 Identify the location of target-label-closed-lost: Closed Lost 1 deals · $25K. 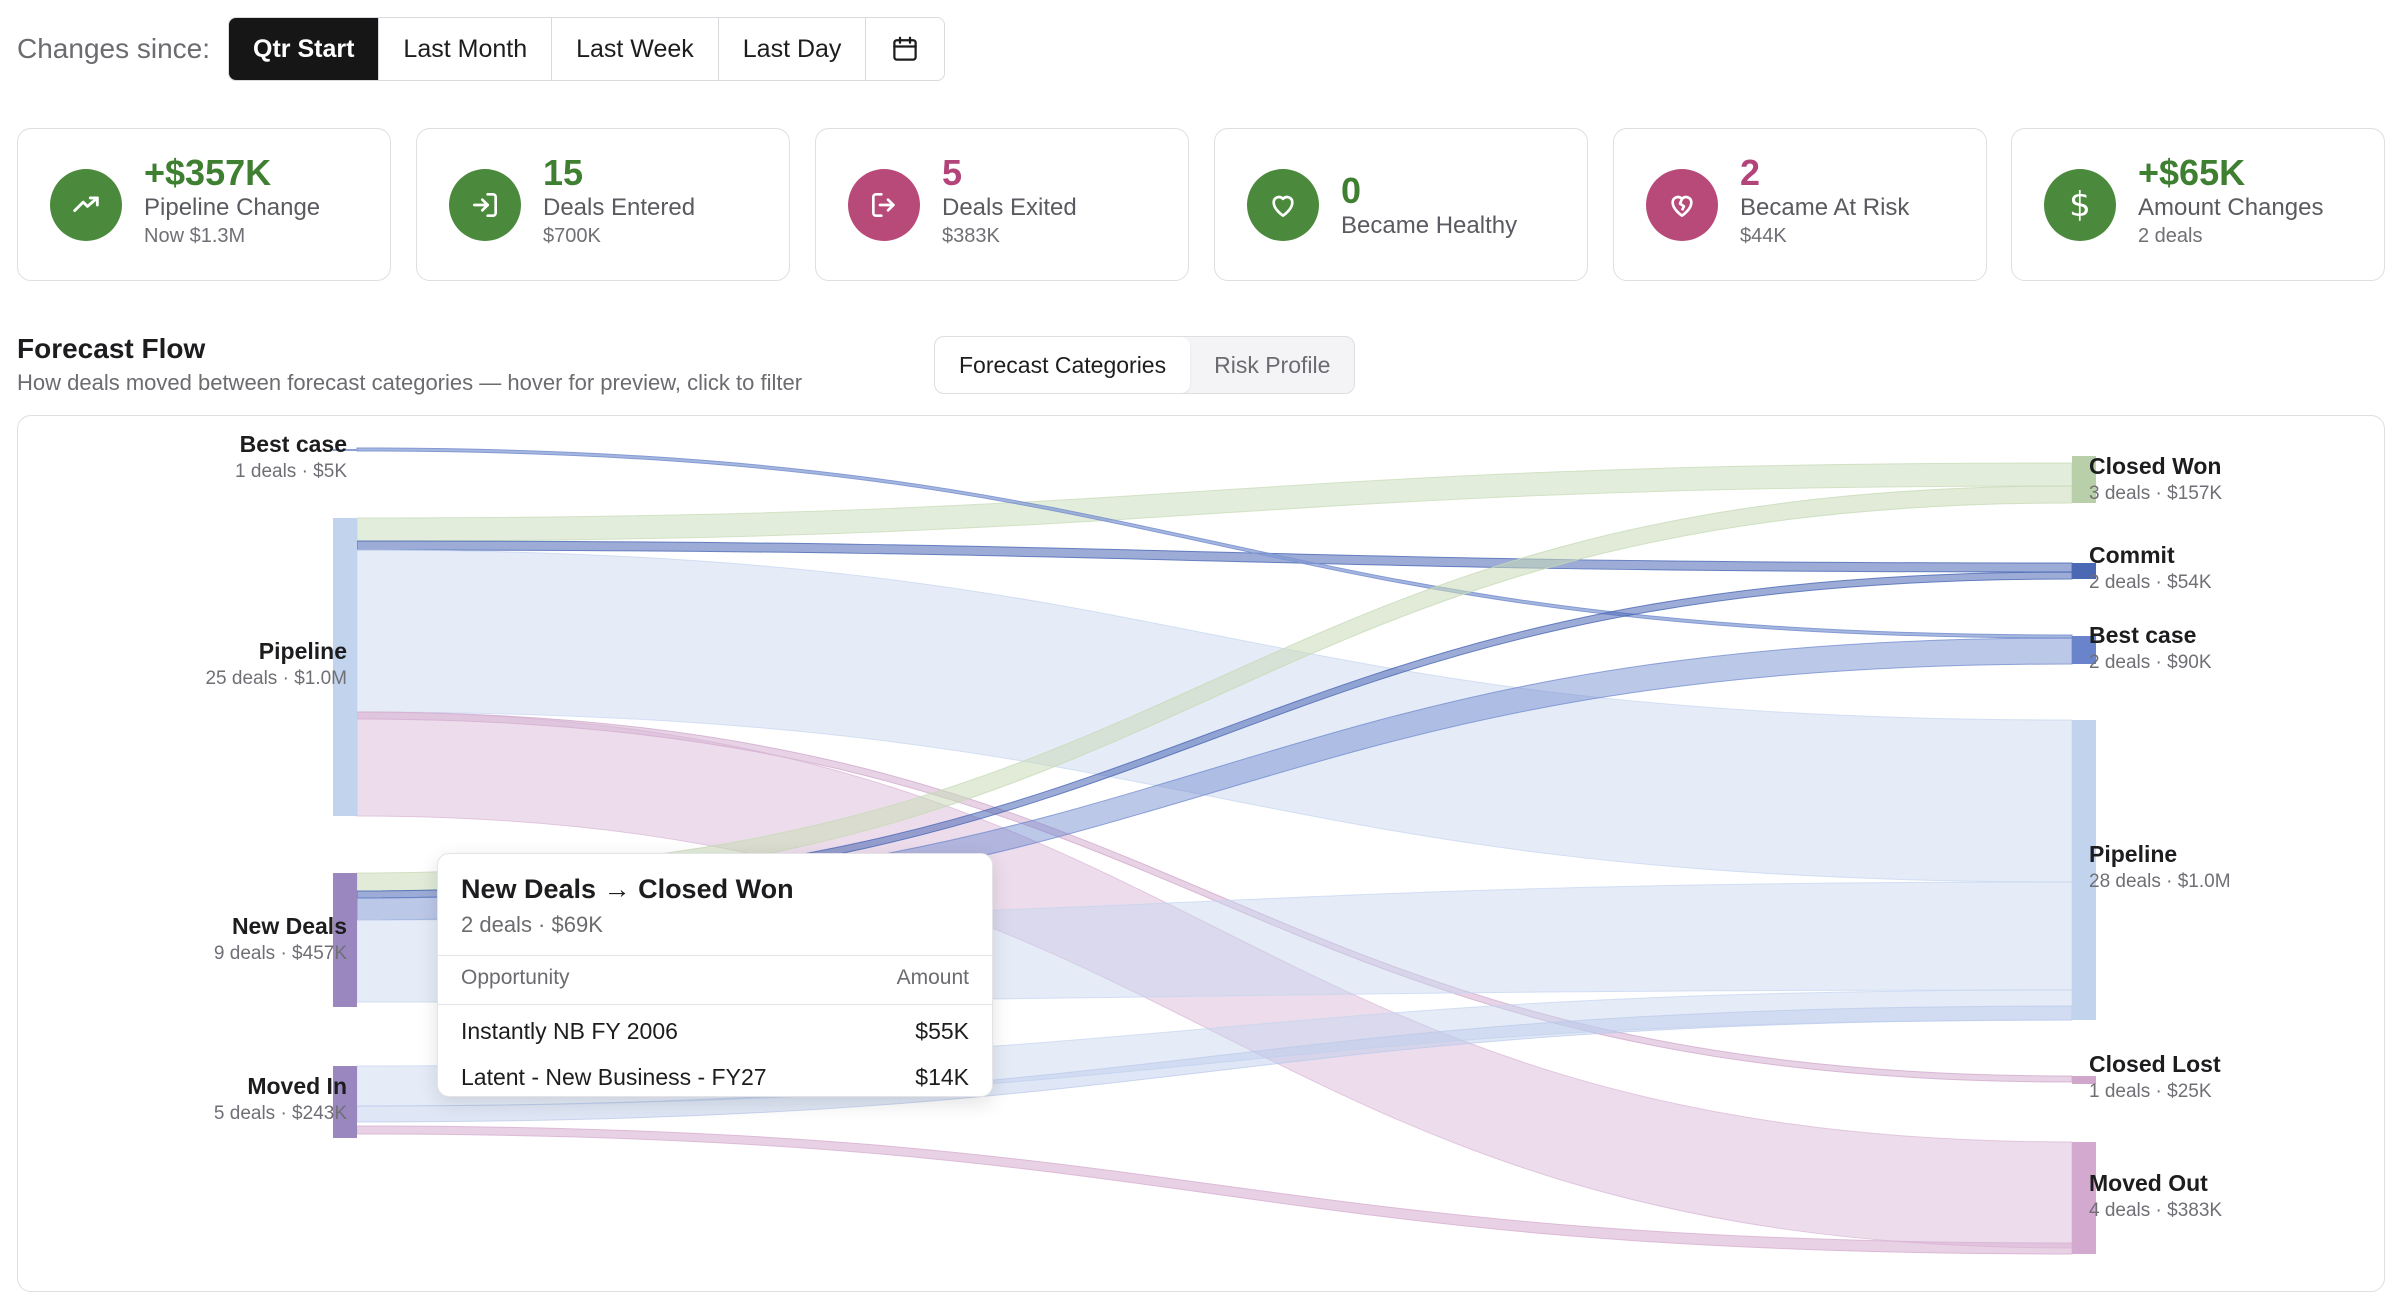
(2155, 1076).